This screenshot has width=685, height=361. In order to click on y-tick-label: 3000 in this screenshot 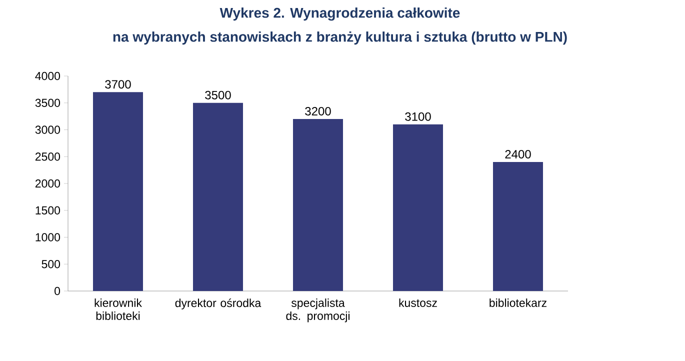, I will do `click(47, 130)`.